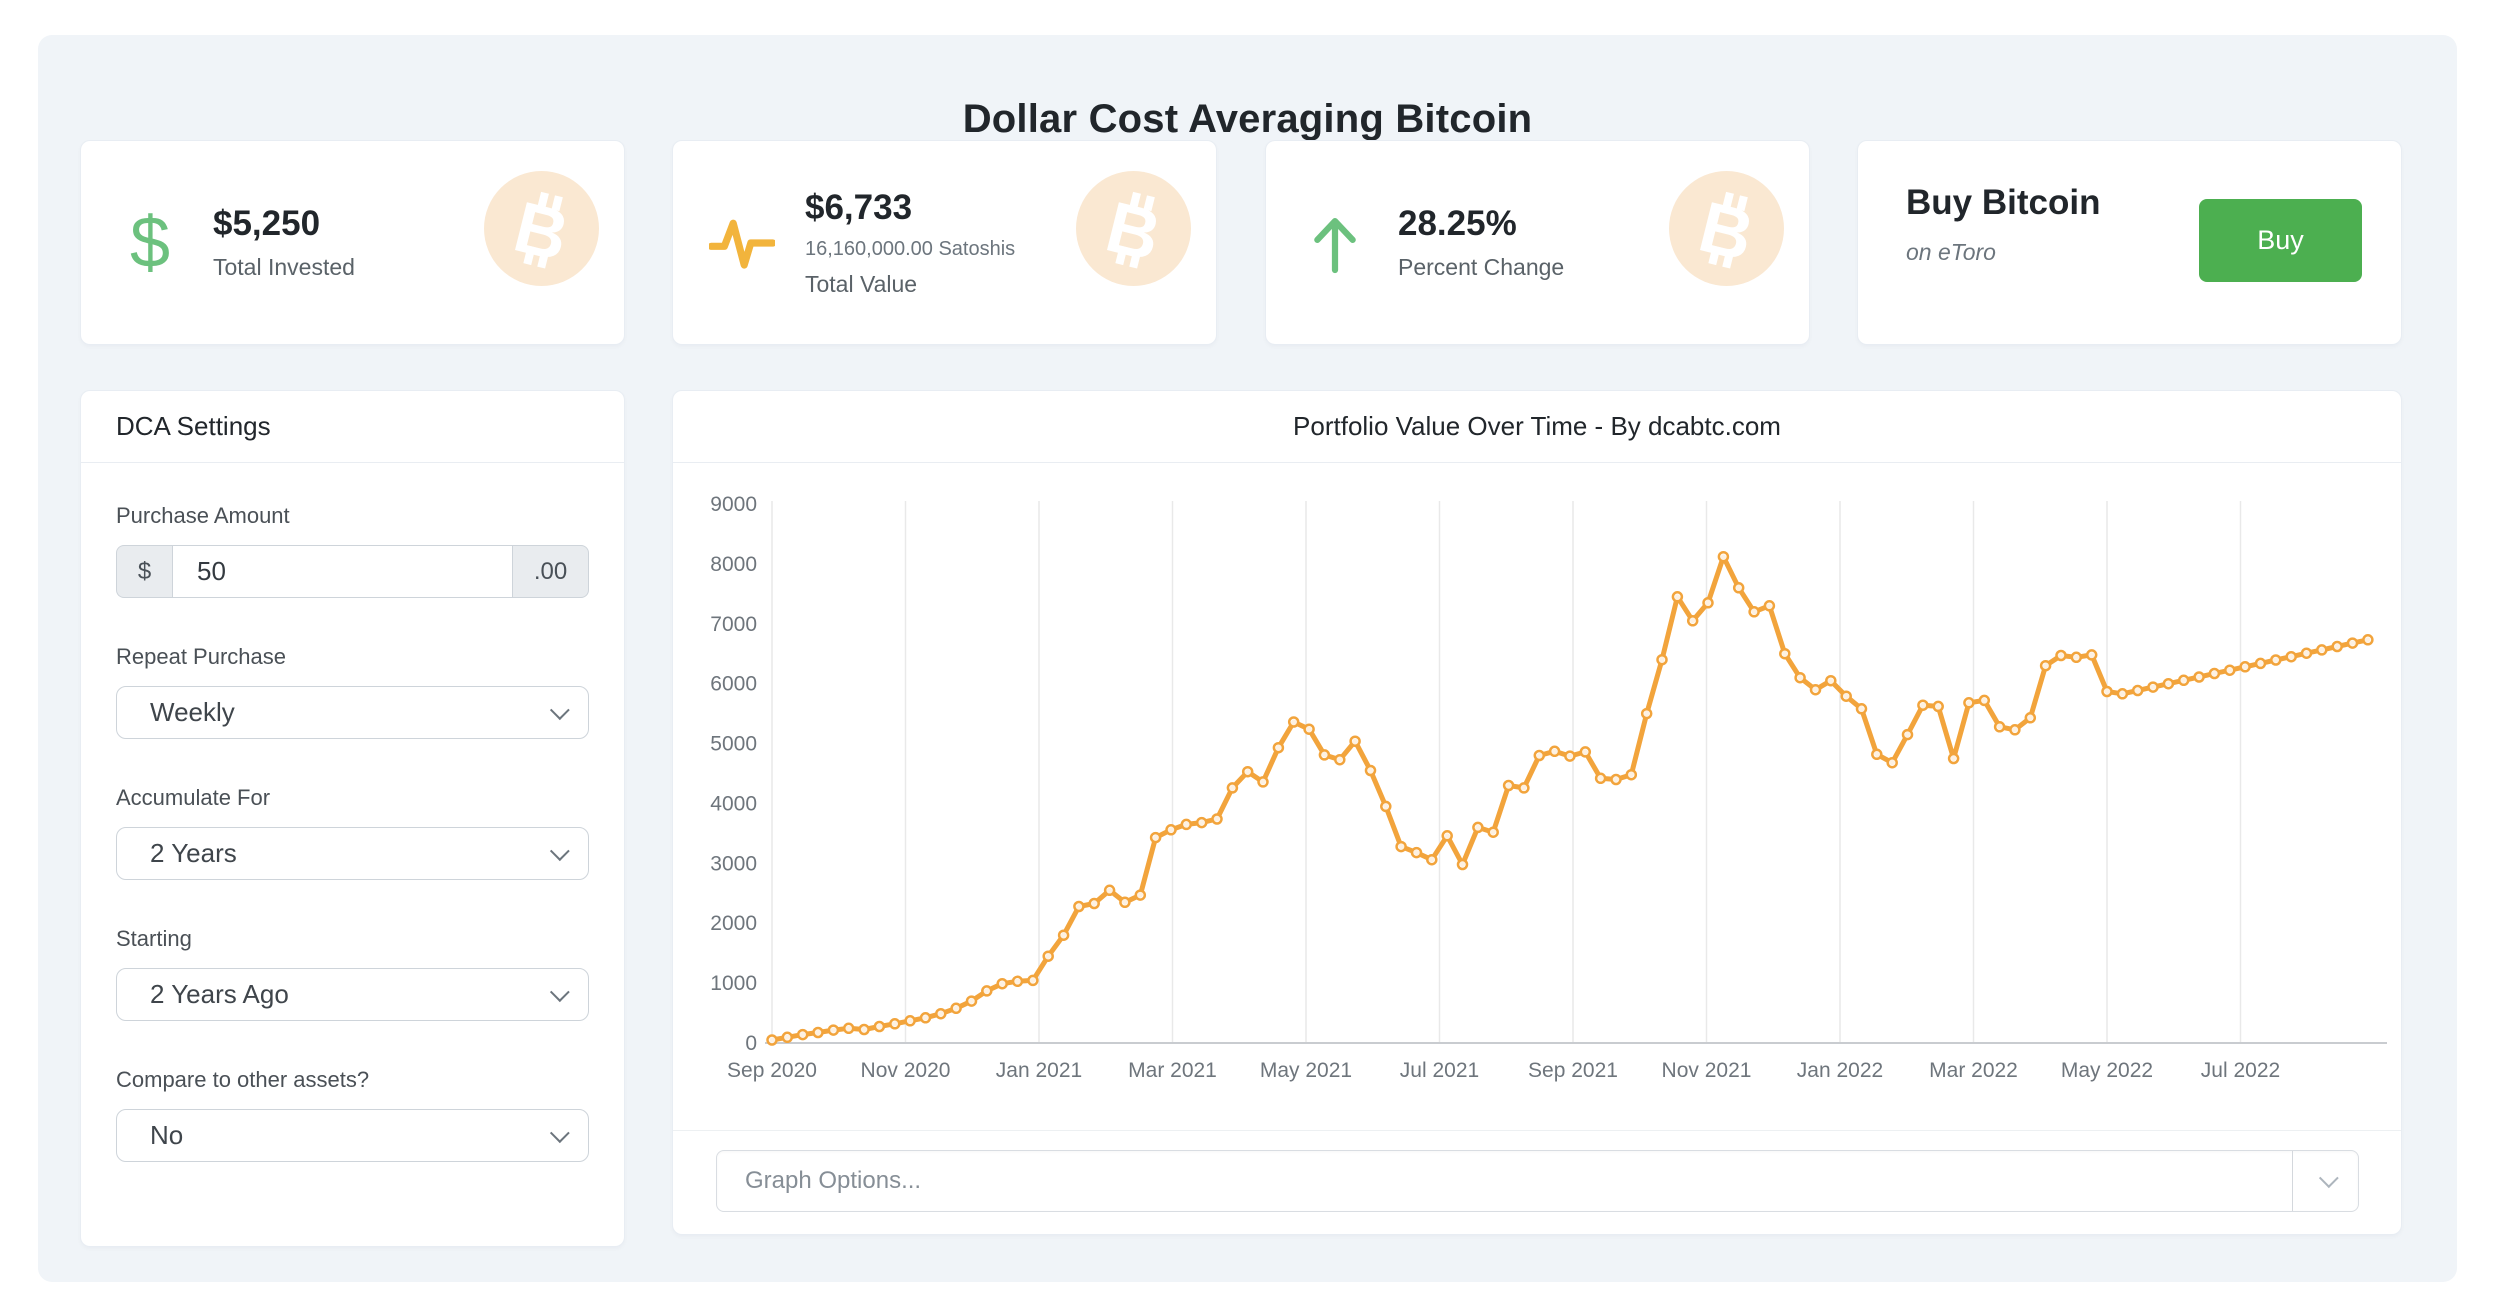  Describe the element at coordinates (352, 712) in the screenshot. I see `repeat-purchase-select: Weekly` at that location.